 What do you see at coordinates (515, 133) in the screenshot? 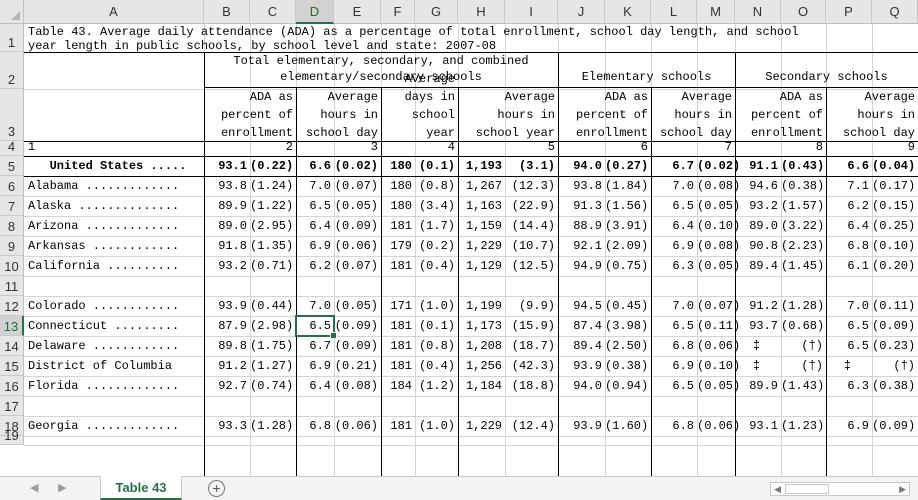
I see `column-header-text: school year` at bounding box center [515, 133].